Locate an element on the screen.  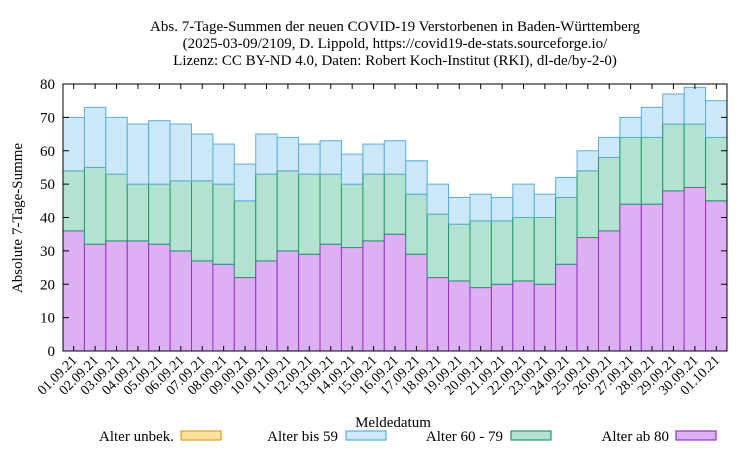
y-tick-label: 0 is located at coordinates (52, 352).